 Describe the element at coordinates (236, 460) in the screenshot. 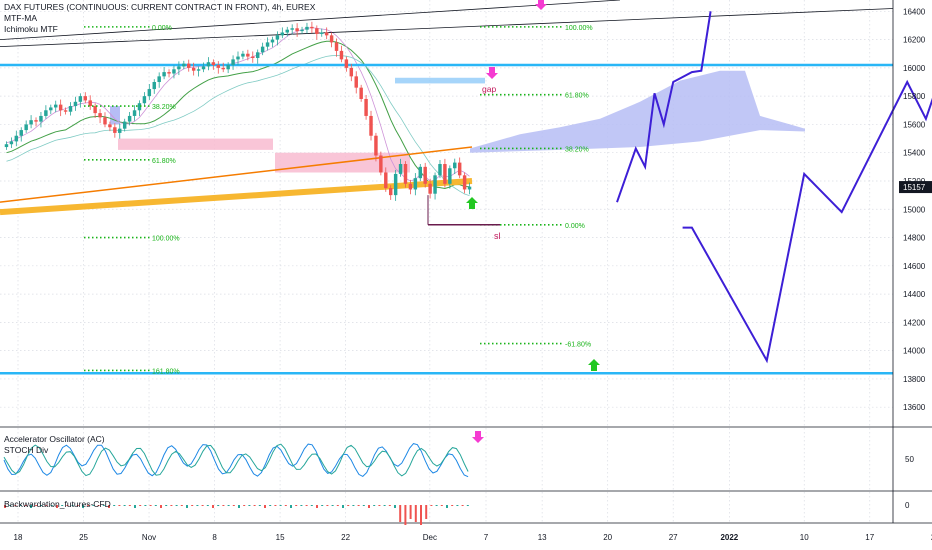

I see `stoch-line-d` at that location.